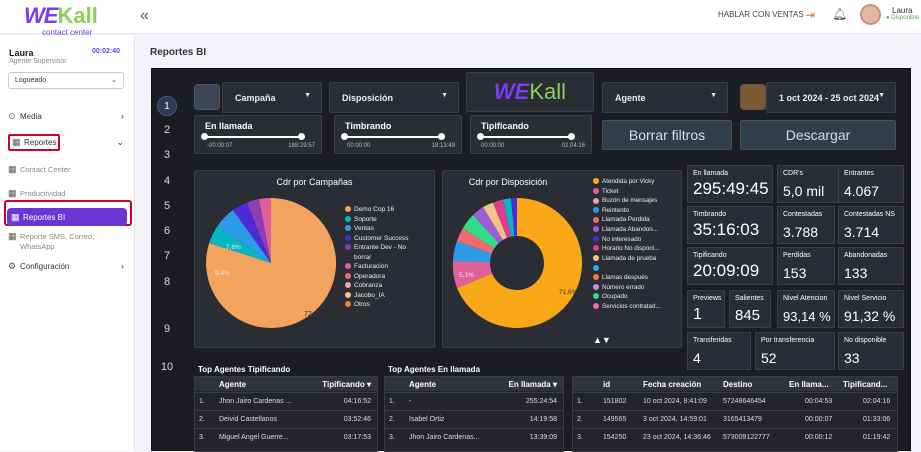 The height and width of the screenshot is (452, 921). I want to click on disposition-filter: Disposición ▼, so click(394, 97).